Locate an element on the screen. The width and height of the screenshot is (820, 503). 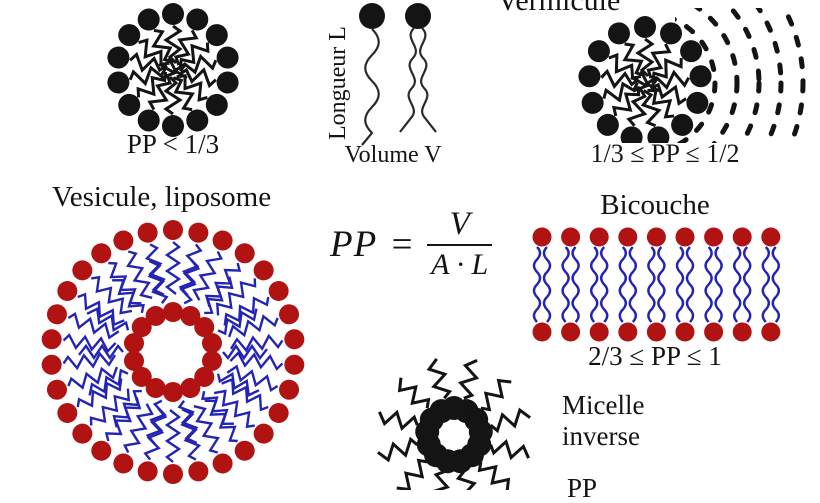
bicouche-figure is located at coordinates (656, 284).